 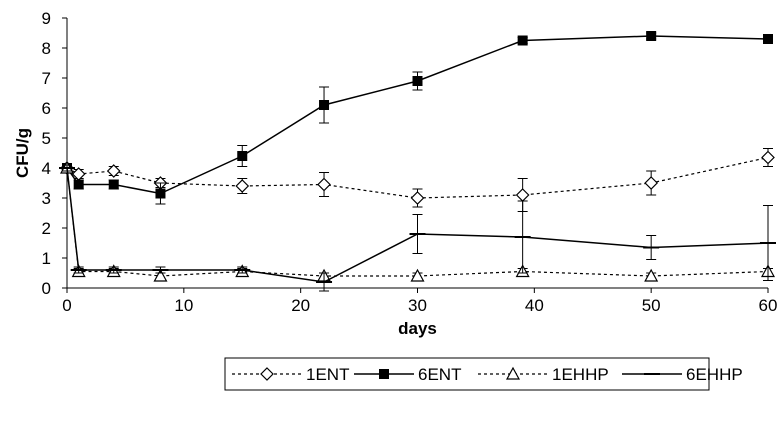 What do you see at coordinates (46, 138) in the screenshot?
I see `y-tick-label: 5` at bounding box center [46, 138].